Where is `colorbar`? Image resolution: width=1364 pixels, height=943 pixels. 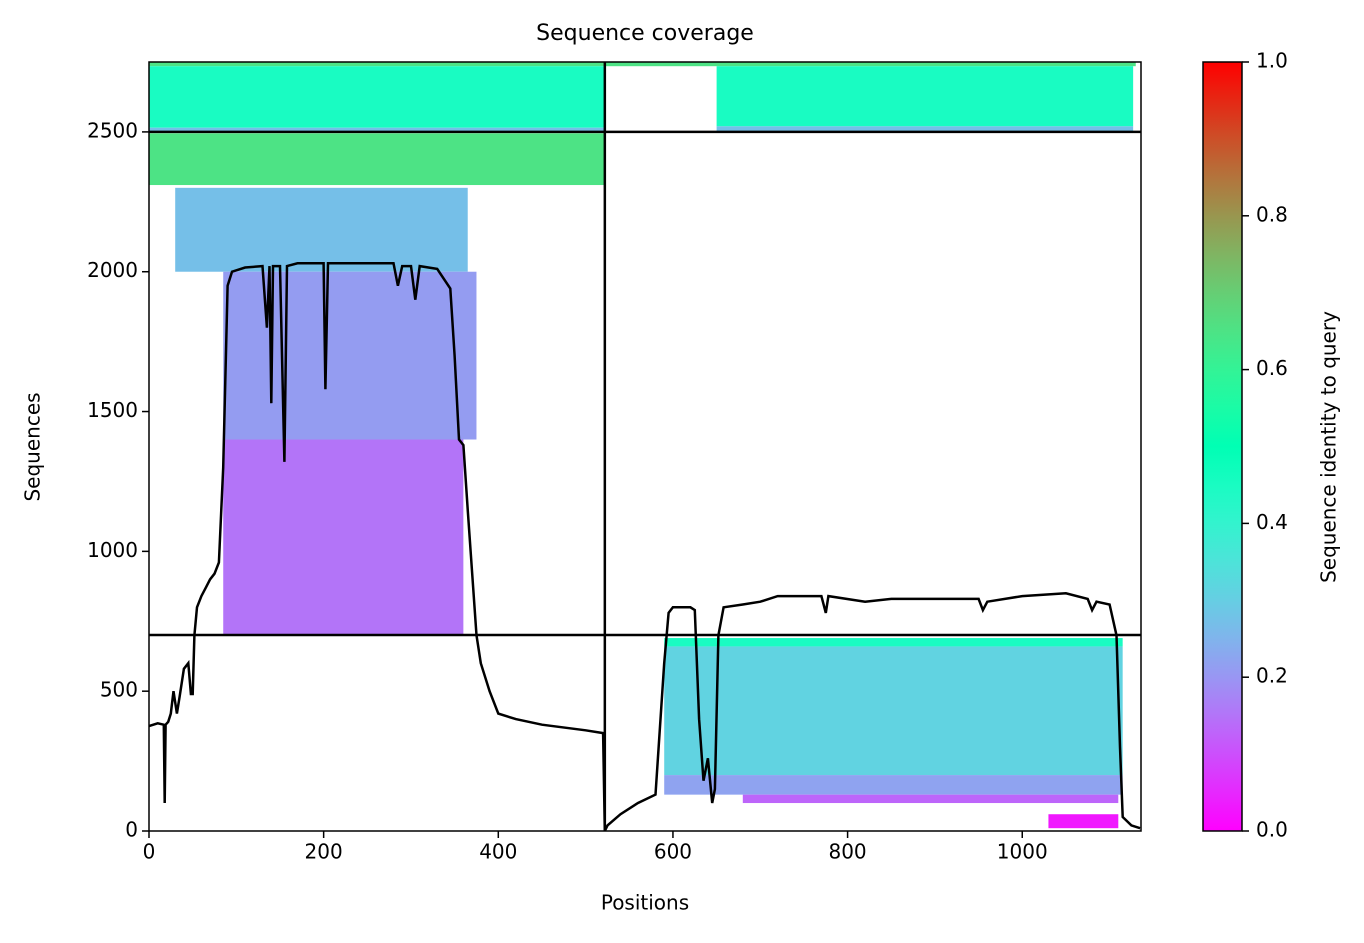 colorbar is located at coordinates (1222, 446).